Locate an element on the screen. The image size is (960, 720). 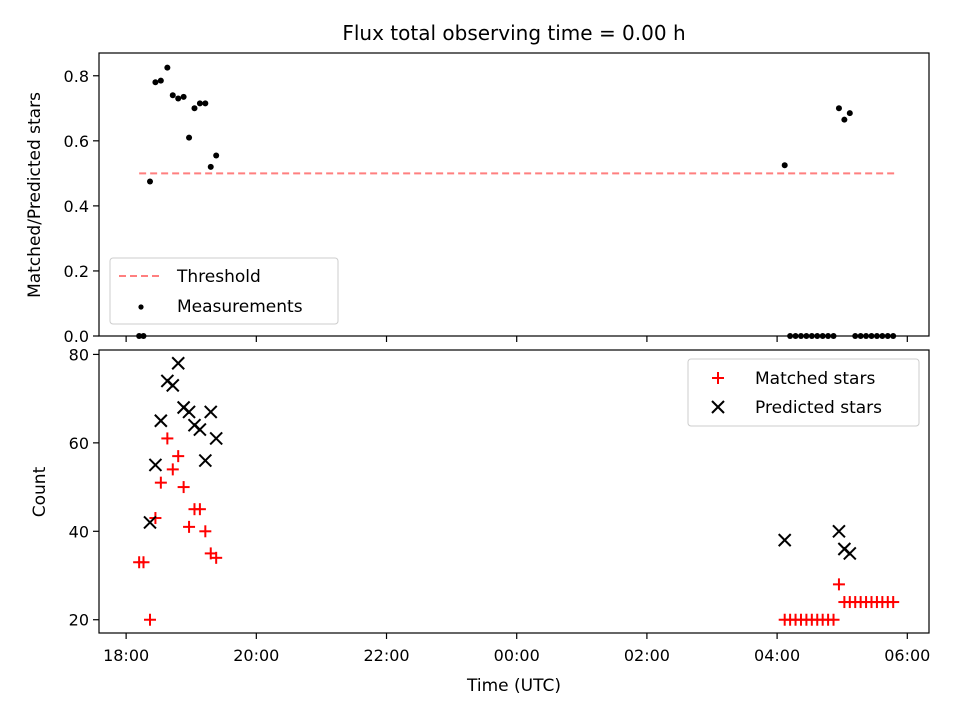
legend-matched-swatch is located at coordinates (718, 378).